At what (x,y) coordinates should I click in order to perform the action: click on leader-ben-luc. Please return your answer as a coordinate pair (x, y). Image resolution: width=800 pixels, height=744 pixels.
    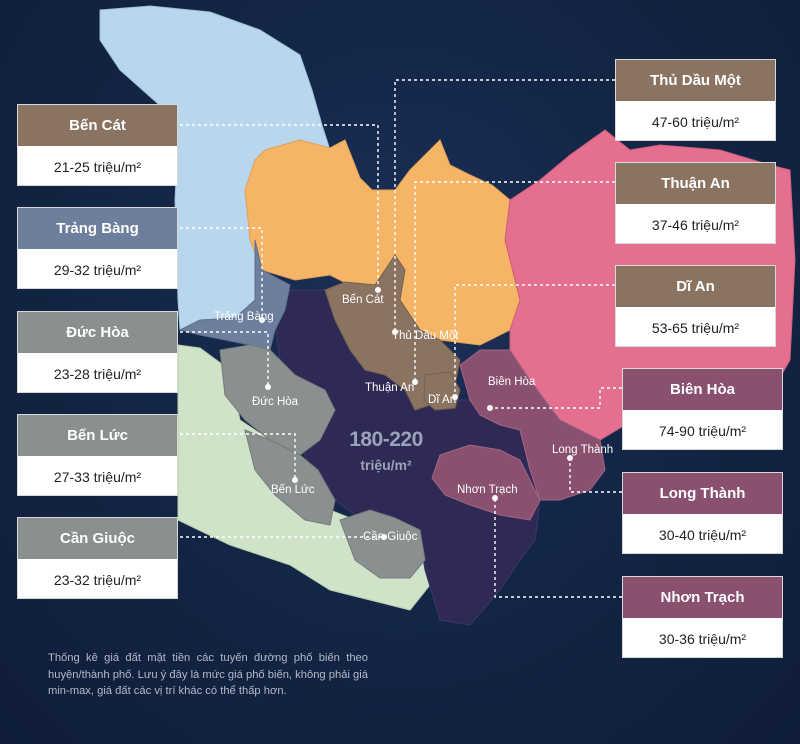
    Looking at the image, I should click on (238, 455).